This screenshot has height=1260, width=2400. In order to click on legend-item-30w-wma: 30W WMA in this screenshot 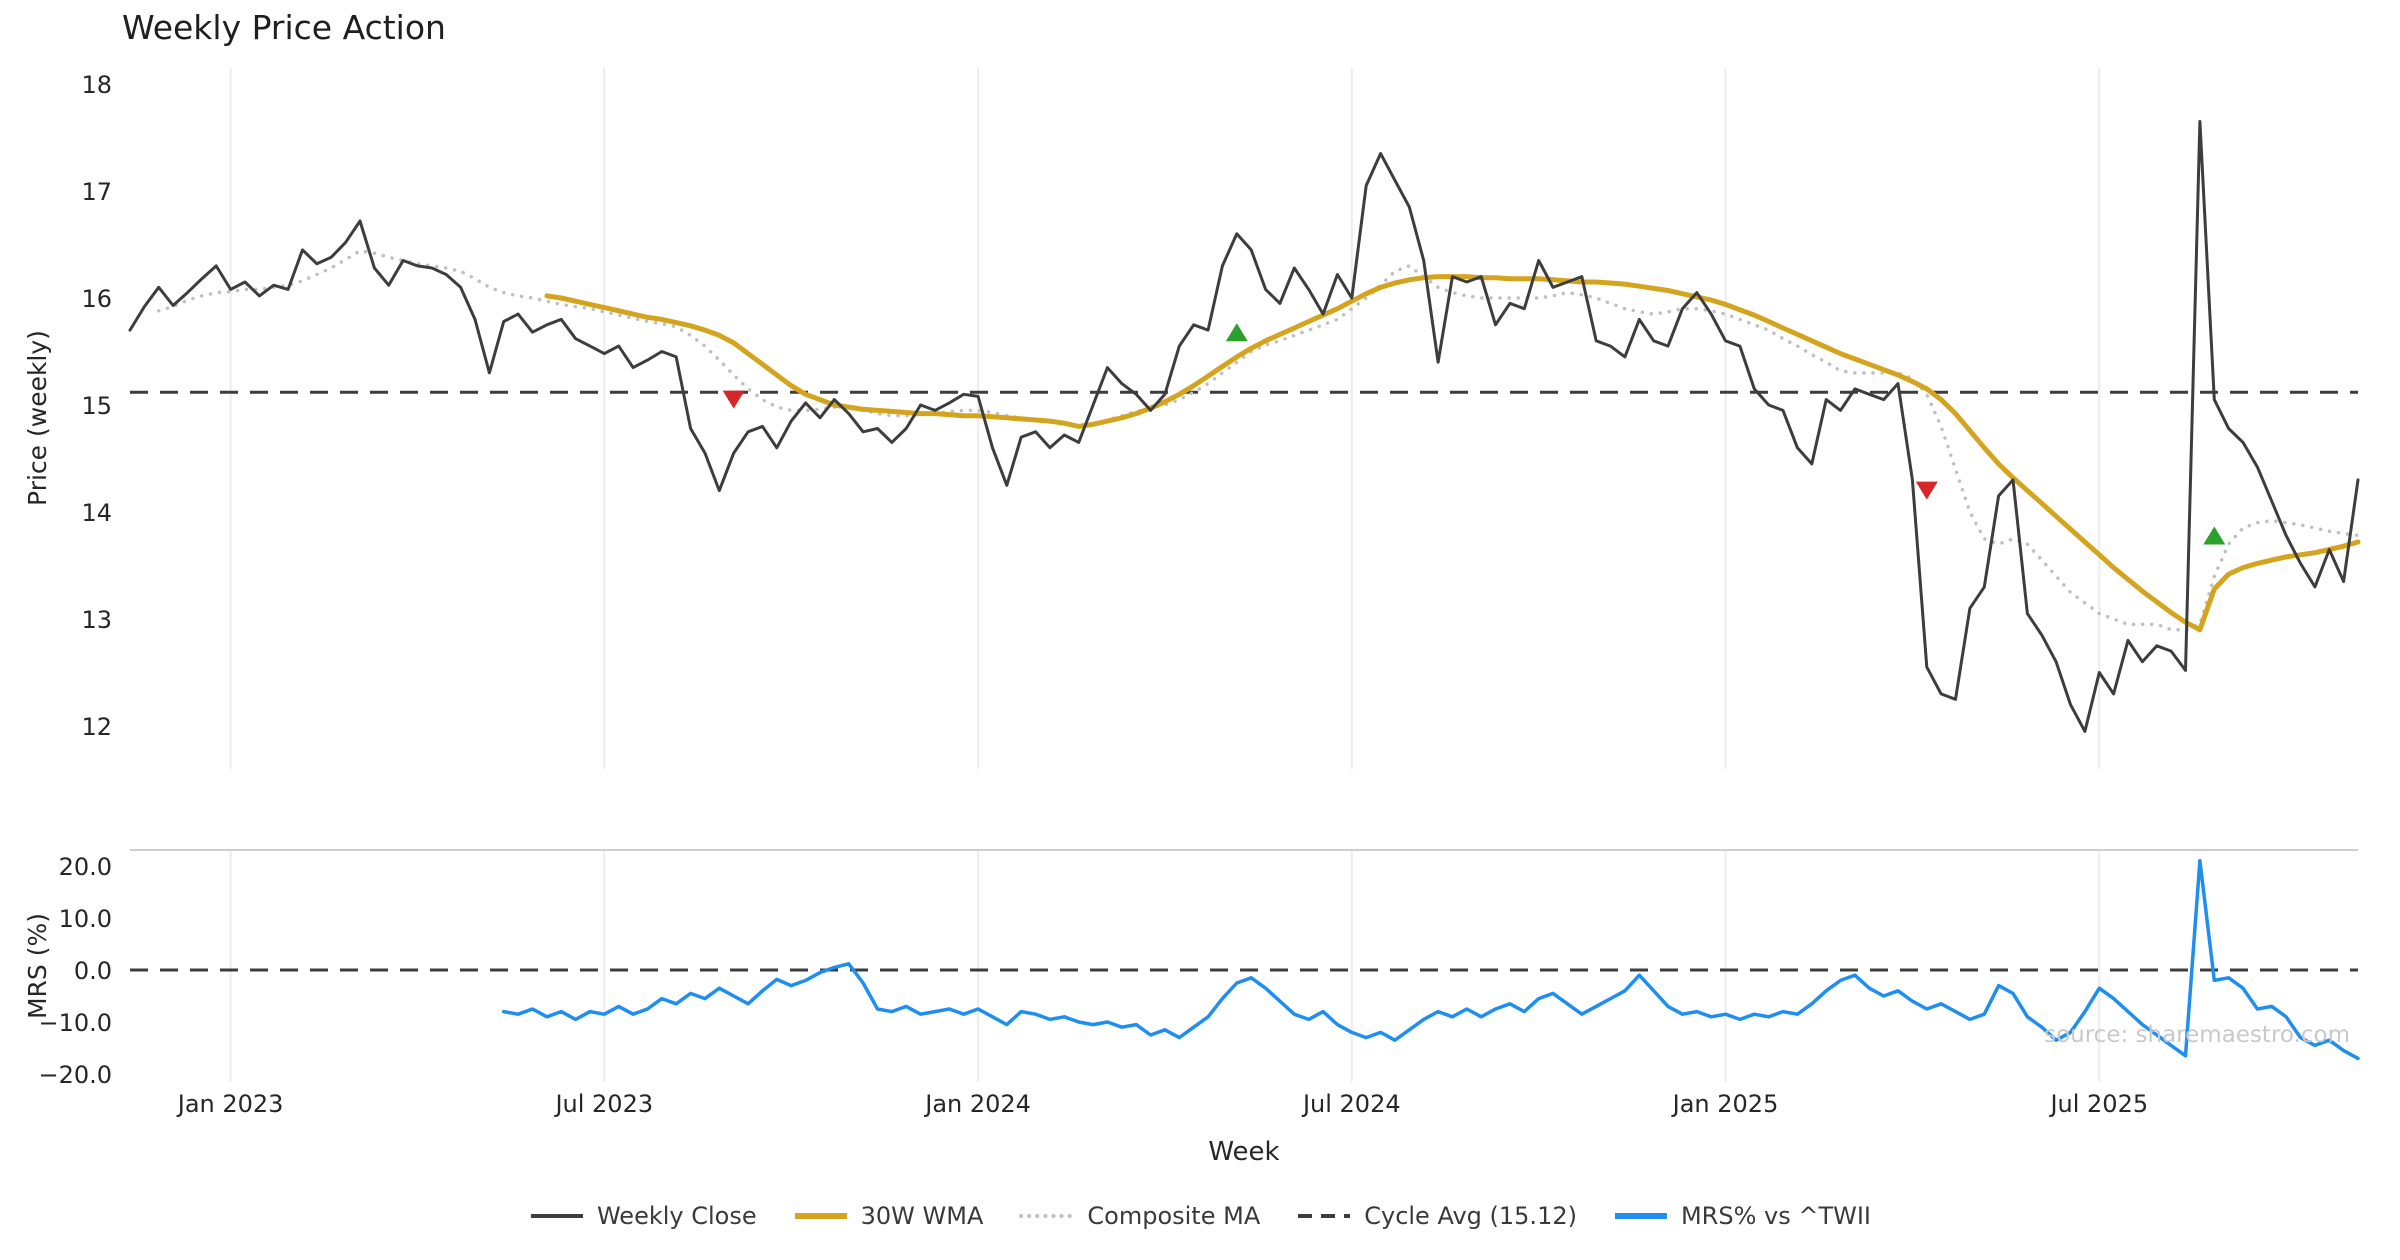, I will do `click(888, 1216)`.